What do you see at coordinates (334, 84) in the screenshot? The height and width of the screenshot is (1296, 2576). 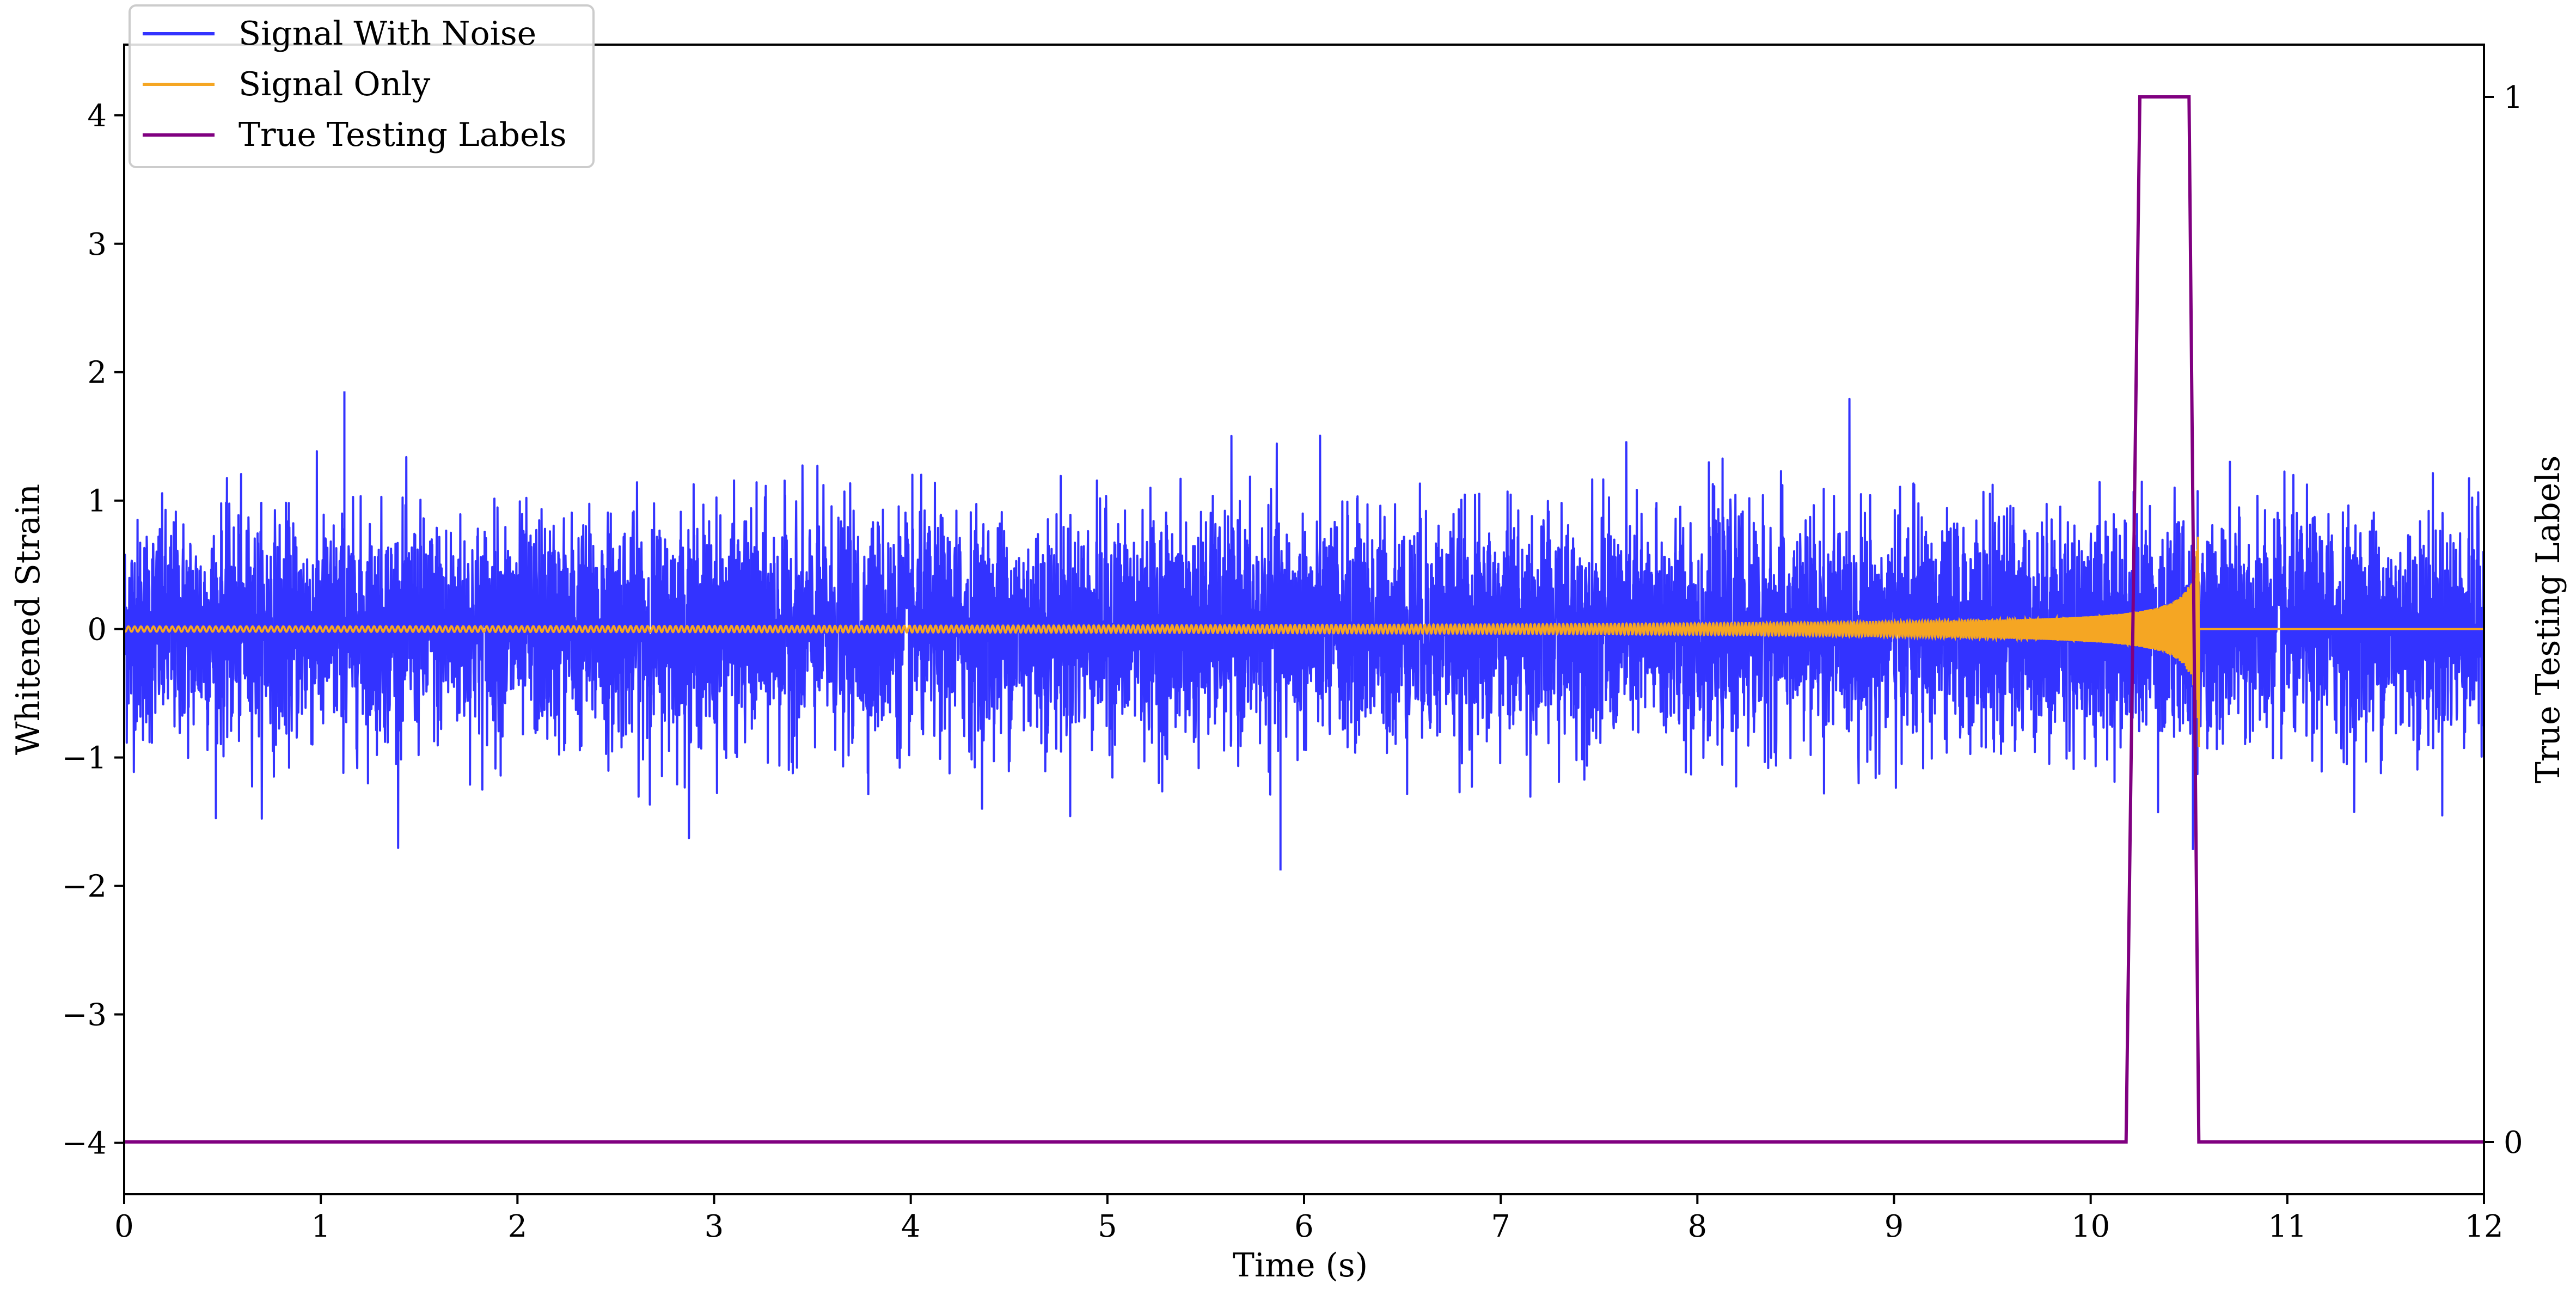 I see `legend-label-signal-only: Signal Only` at bounding box center [334, 84].